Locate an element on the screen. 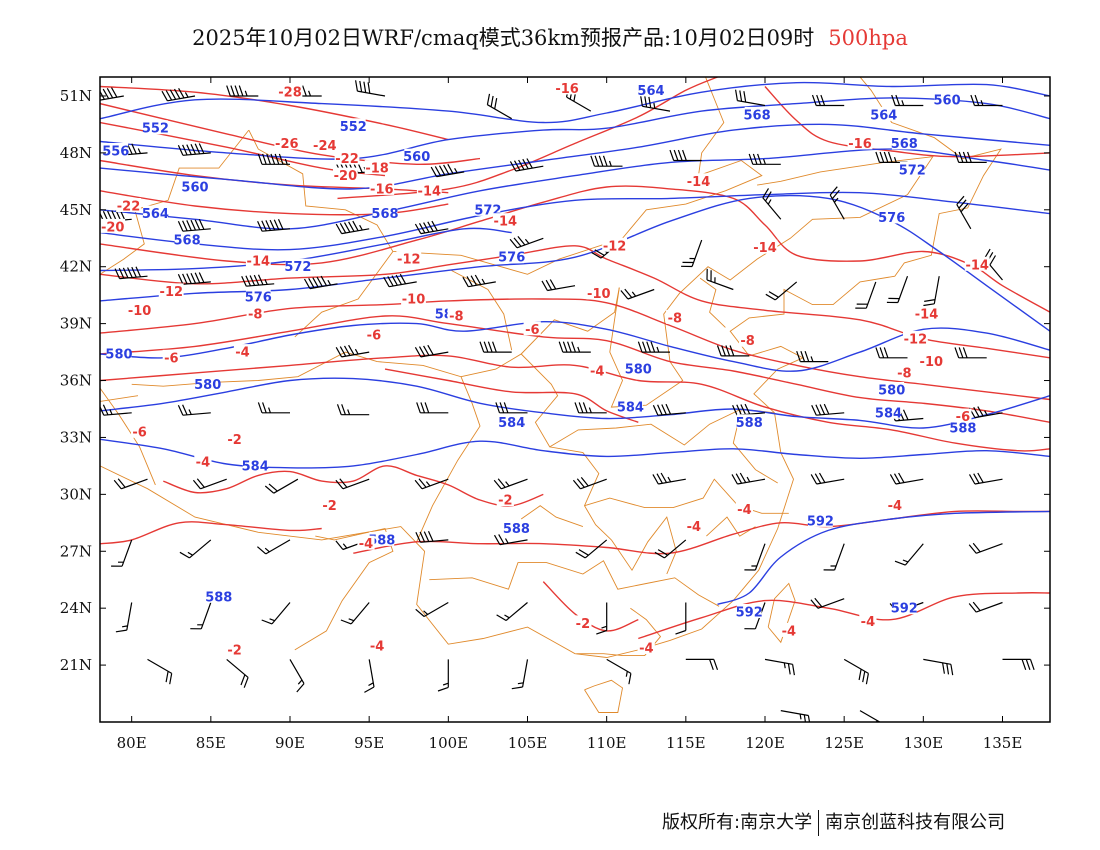 The image size is (1100, 850). height-contour-label: 576 is located at coordinates (511, 258).